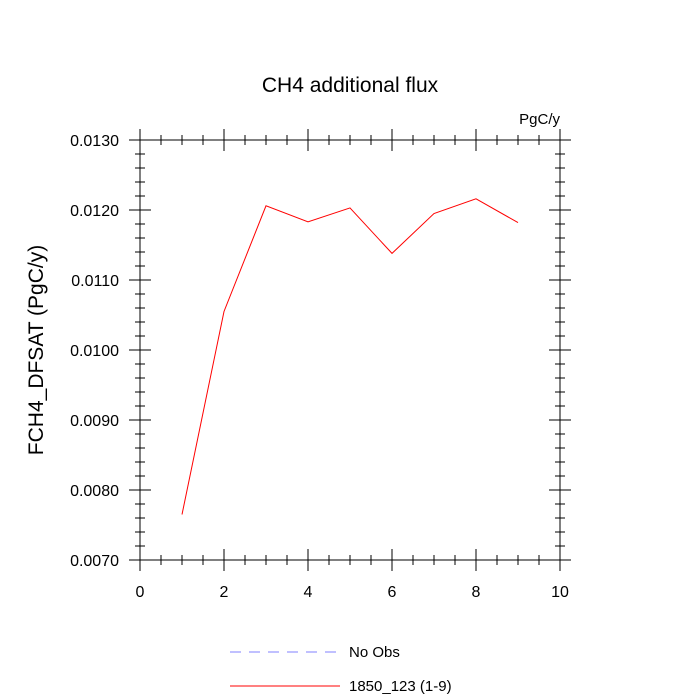  I want to click on y-tick-label: 0.0100, so click(94, 351).